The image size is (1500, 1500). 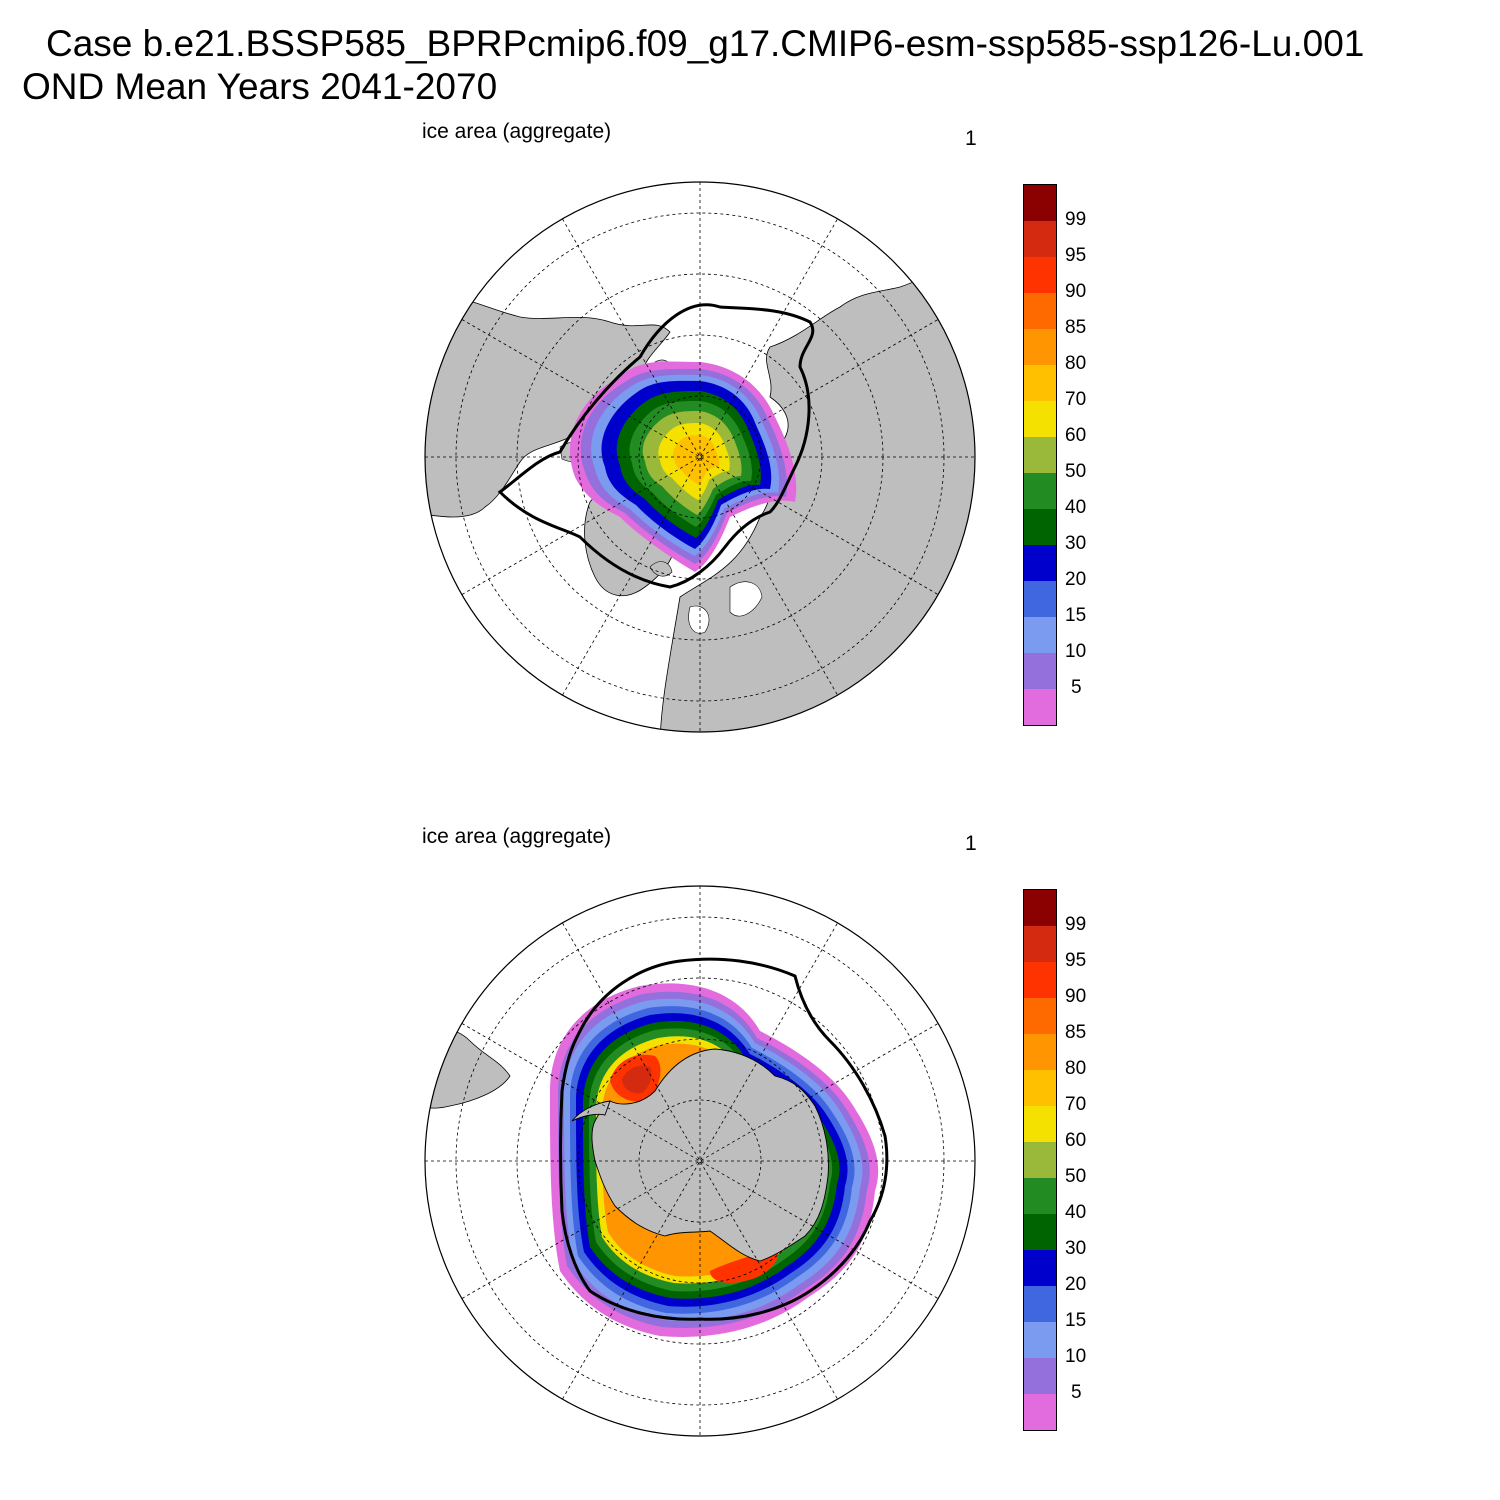 What do you see at coordinates (971, 138) in the screenshot?
I see `panel-1-right-label: 1` at bounding box center [971, 138].